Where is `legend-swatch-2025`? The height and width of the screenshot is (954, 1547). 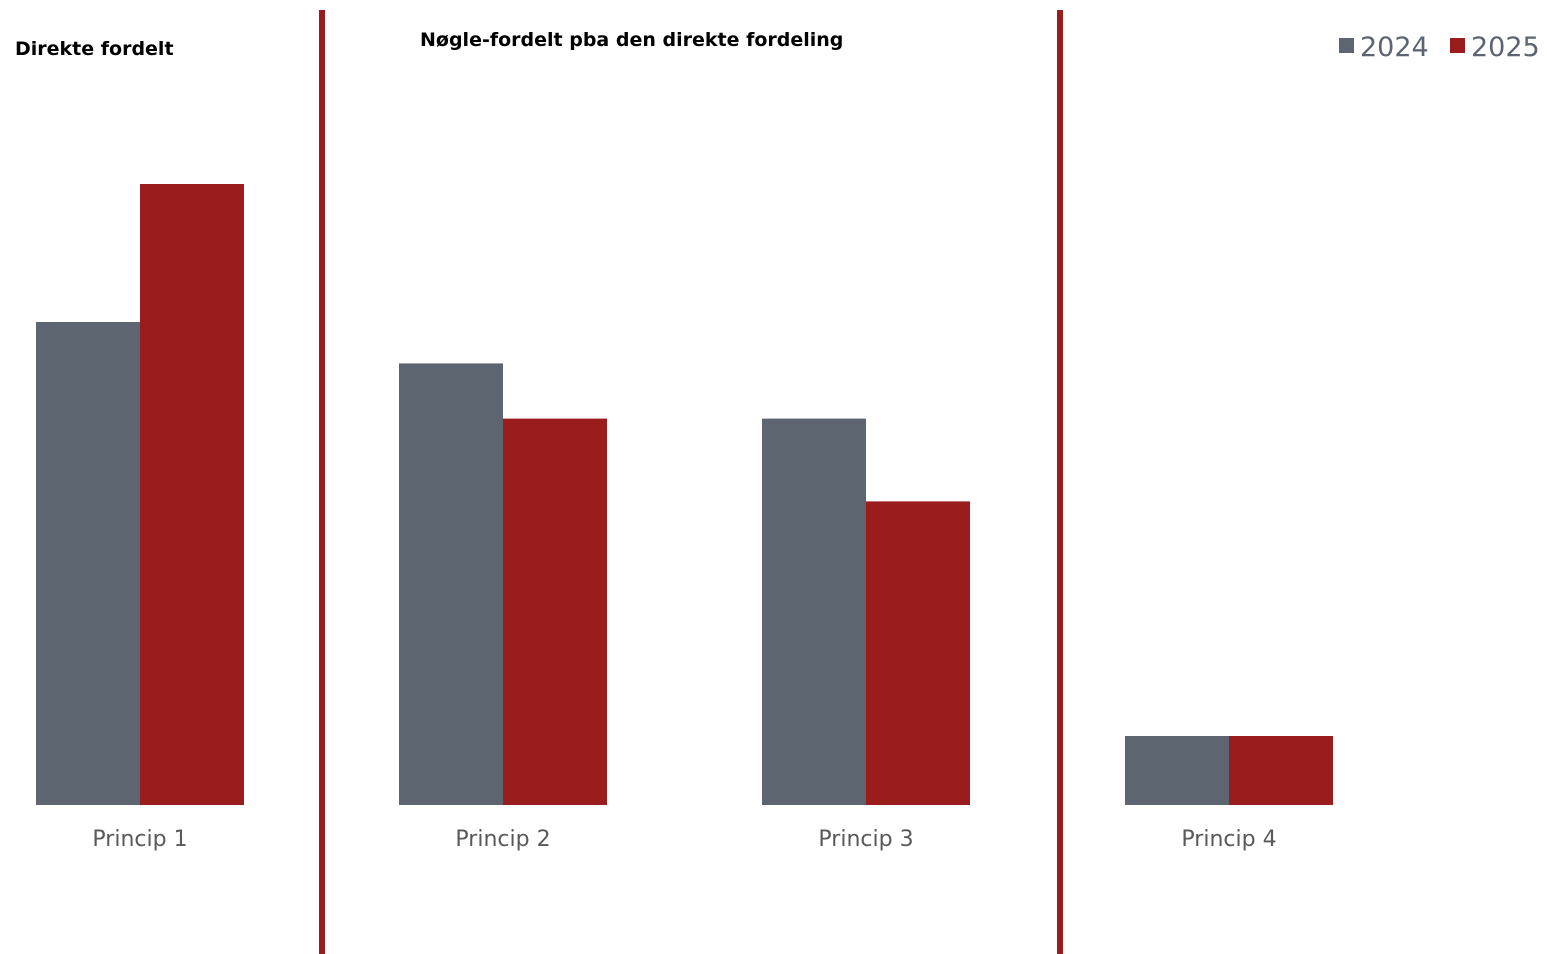
legend-swatch-2025 is located at coordinates (1457, 45).